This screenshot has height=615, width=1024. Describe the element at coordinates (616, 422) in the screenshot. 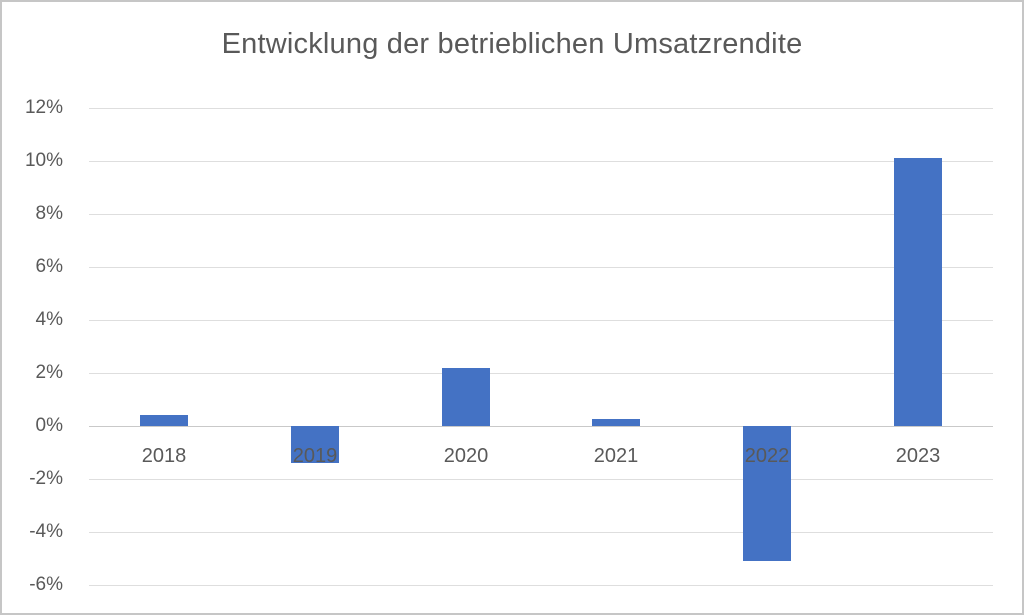

I see `bar-2021` at that location.